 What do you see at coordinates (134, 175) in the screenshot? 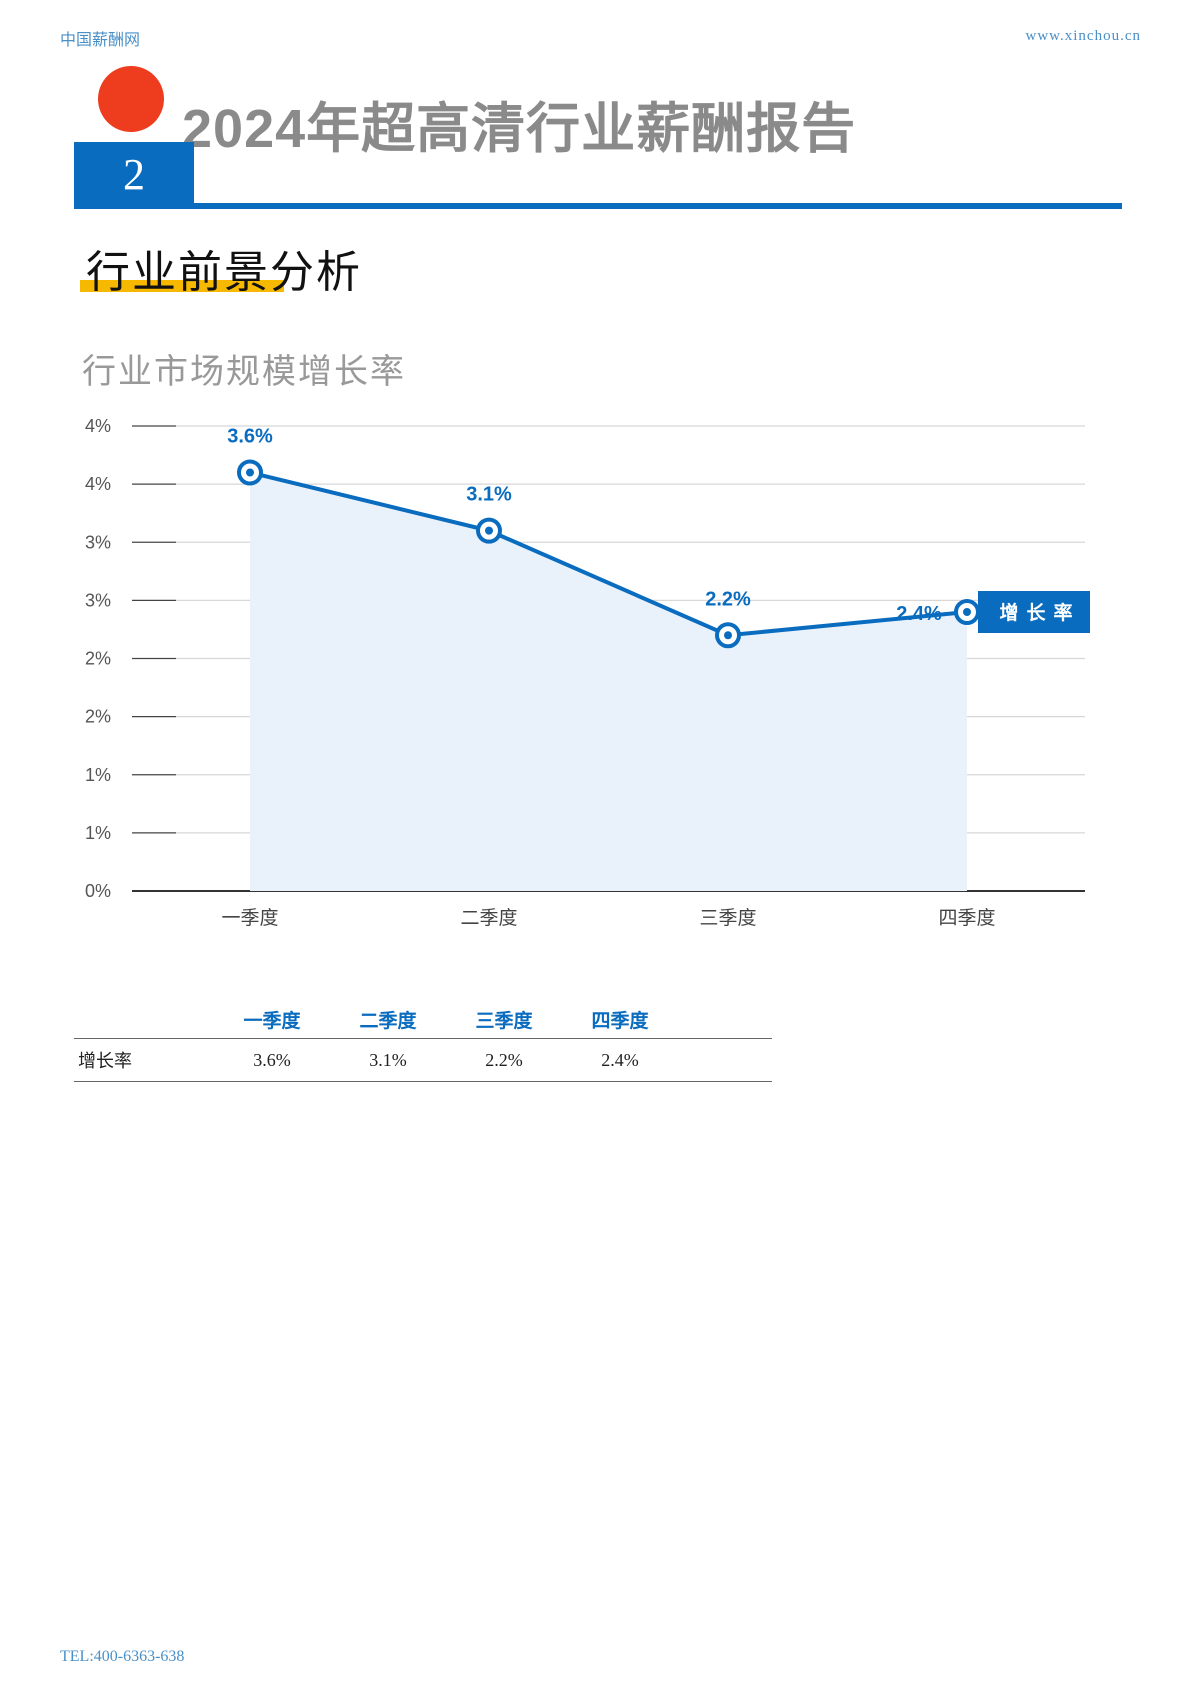
I see `chapter-number: 2` at bounding box center [134, 175].